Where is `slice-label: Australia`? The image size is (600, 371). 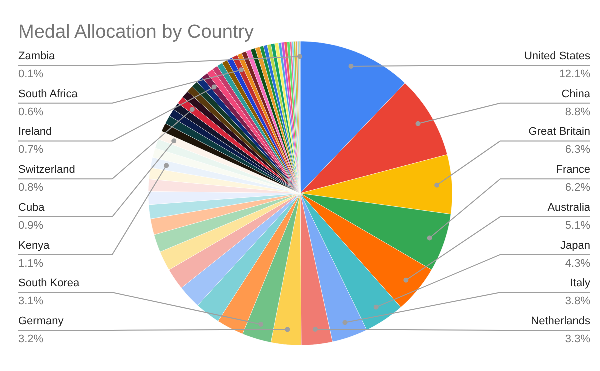 slice-label: Australia is located at coordinates (570, 208).